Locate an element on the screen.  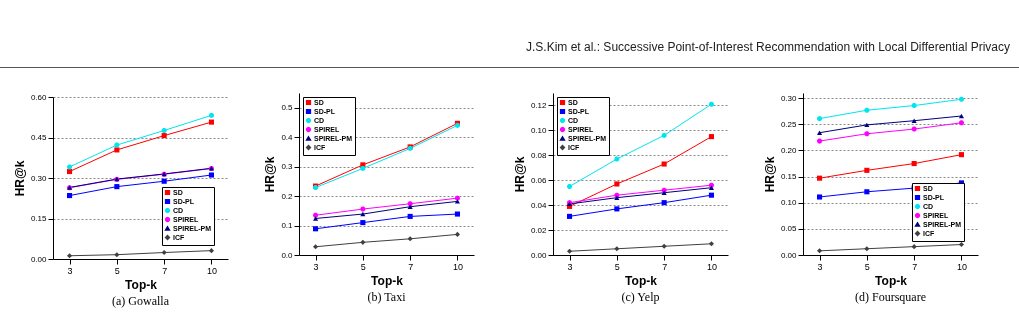
y-tick-label: 0.08 is located at coordinates (539, 155).